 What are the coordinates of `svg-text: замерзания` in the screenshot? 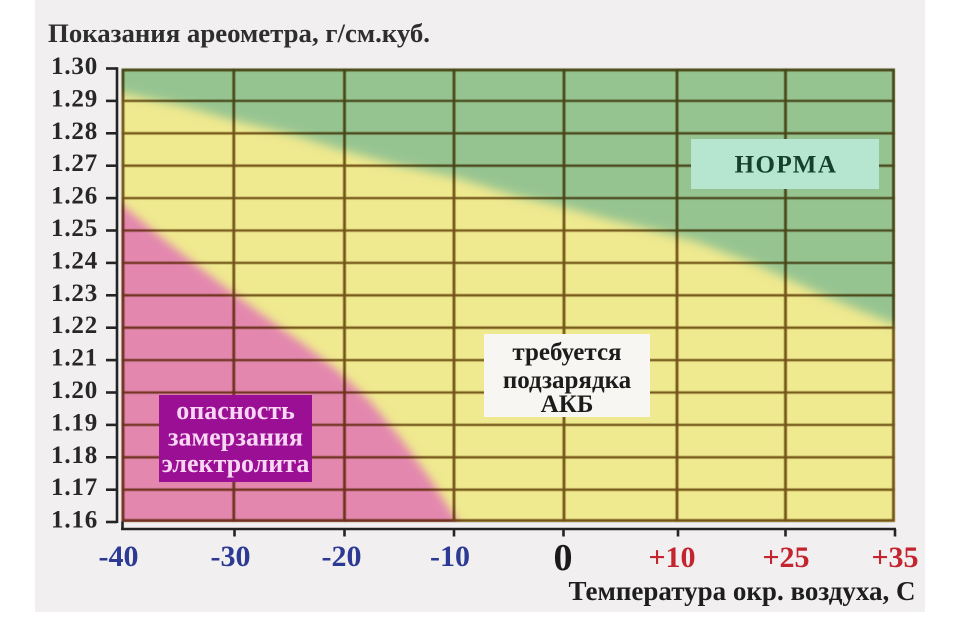 It's located at (235, 437).